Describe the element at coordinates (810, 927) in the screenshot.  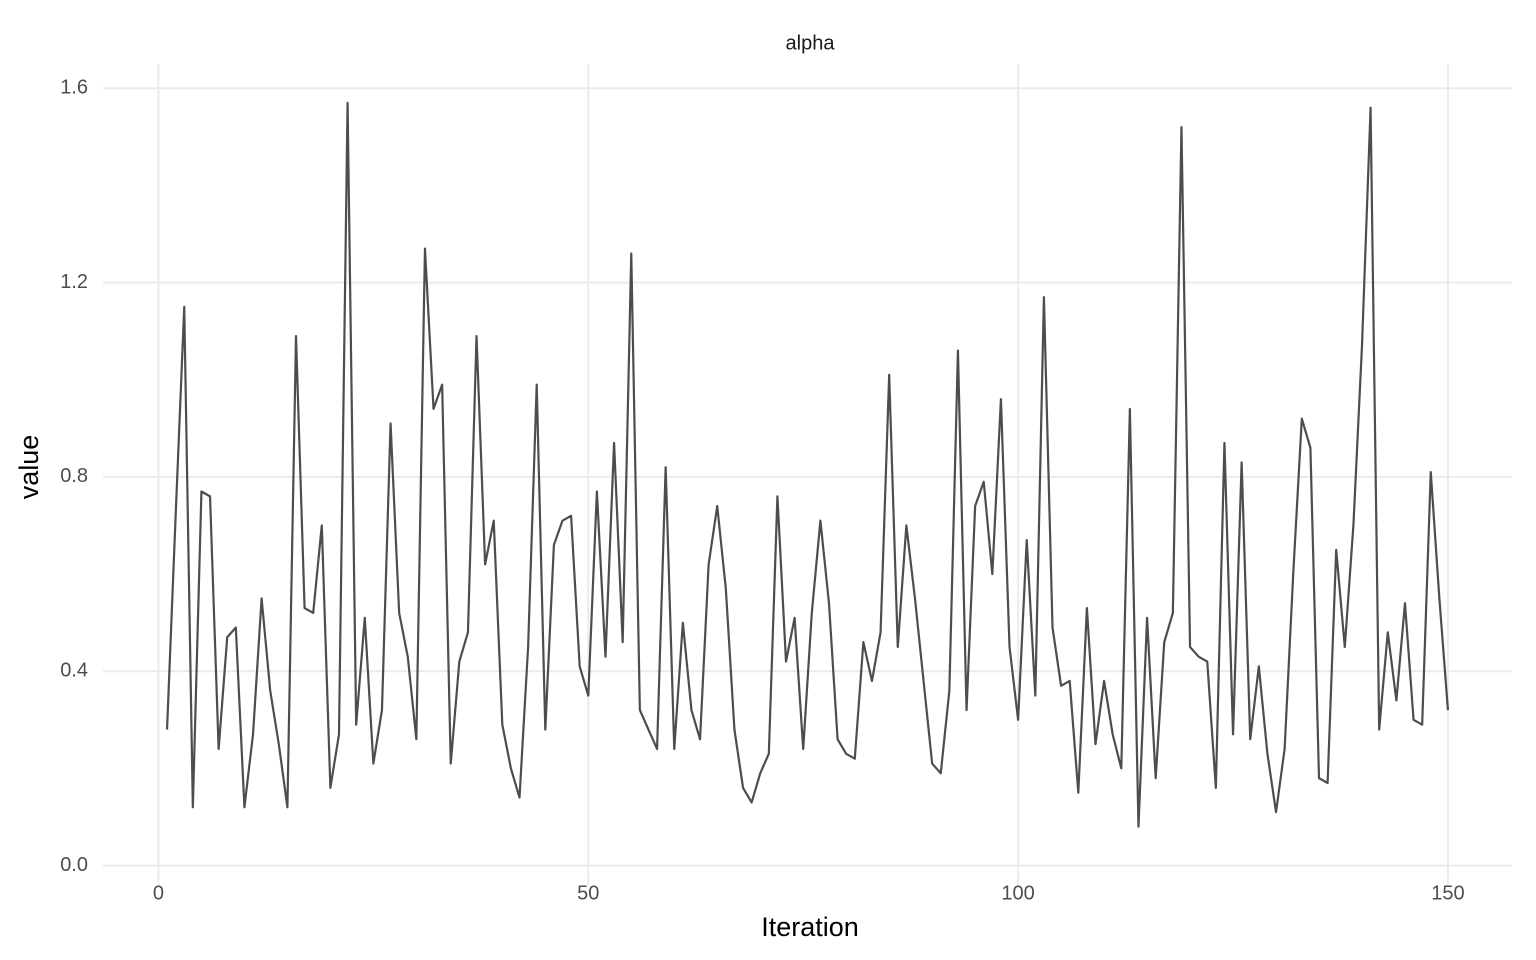
I see `x-axis-label: Iteration` at that location.